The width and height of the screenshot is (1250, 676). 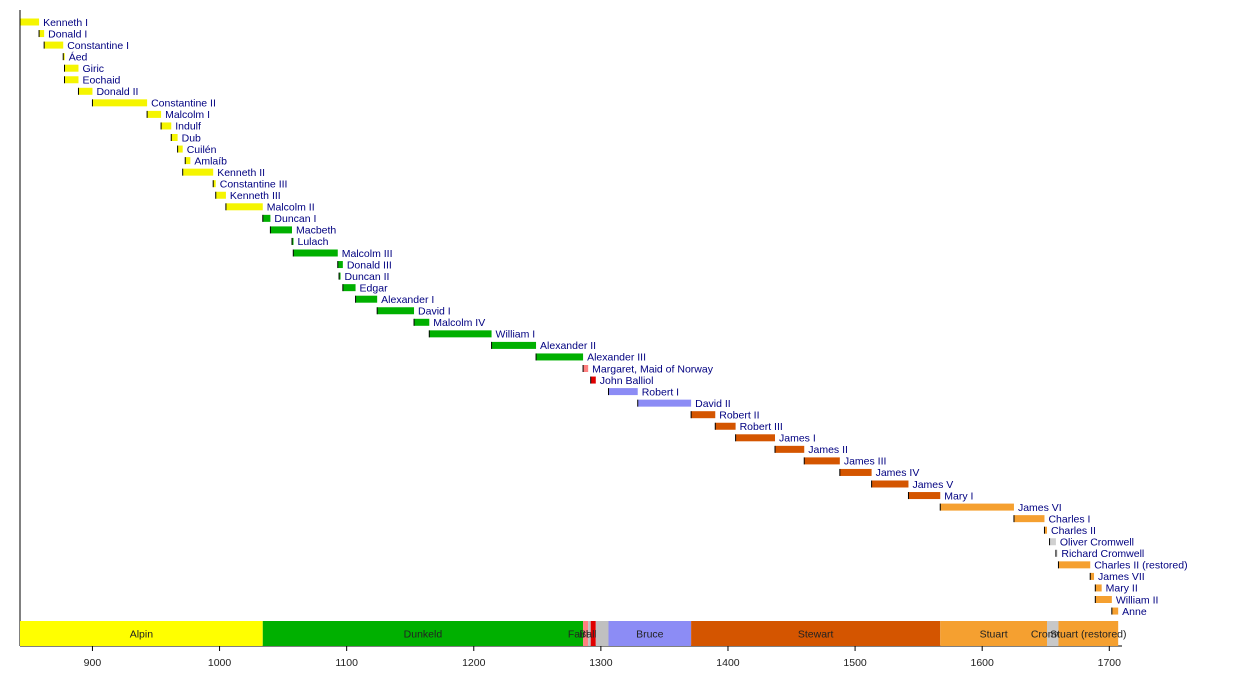 What do you see at coordinates (346, 663) in the screenshot?
I see `x-tick-label: 1100` at bounding box center [346, 663].